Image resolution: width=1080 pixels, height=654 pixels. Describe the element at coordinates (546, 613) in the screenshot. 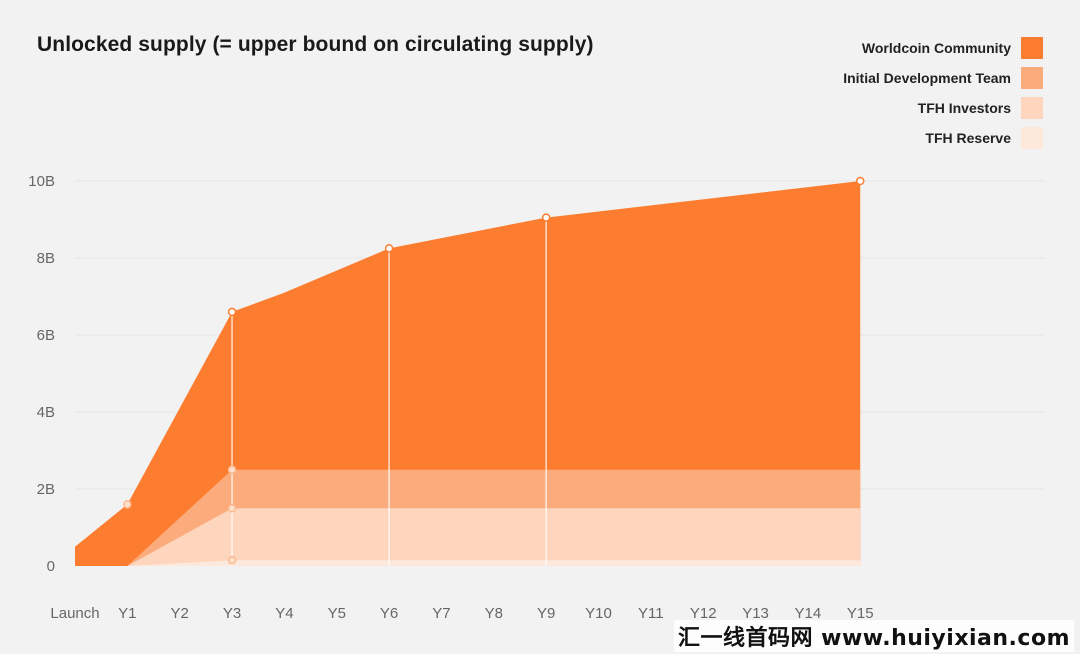

I see `x-tick-label: Y9` at that location.